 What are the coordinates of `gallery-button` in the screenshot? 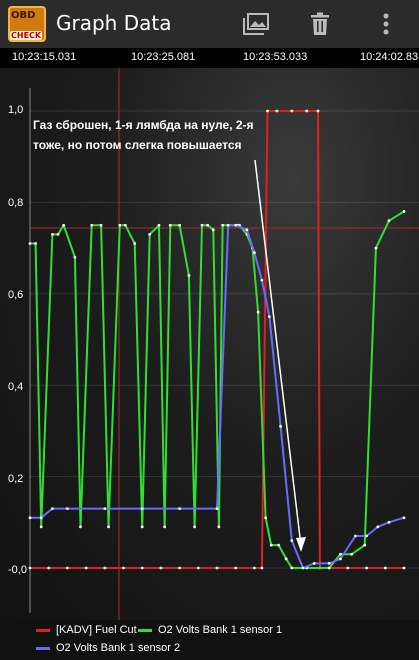 It's located at (256, 24).